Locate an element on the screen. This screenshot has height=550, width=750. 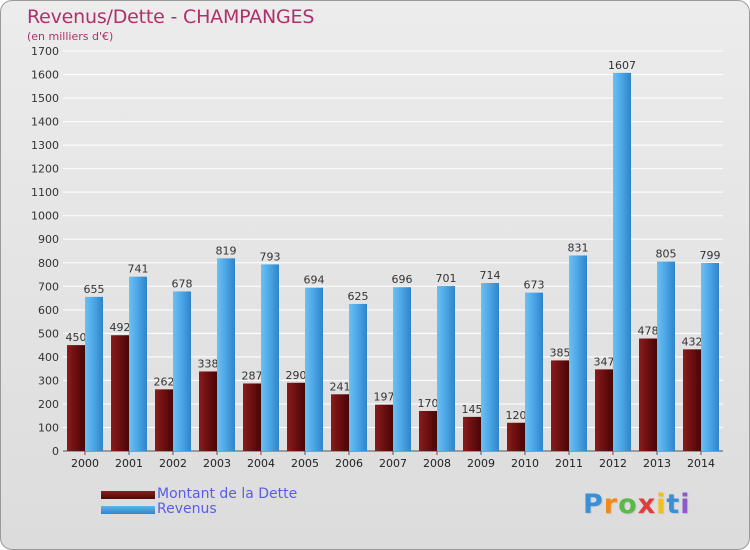
bar-debt-2001 is located at coordinates (120, 393).